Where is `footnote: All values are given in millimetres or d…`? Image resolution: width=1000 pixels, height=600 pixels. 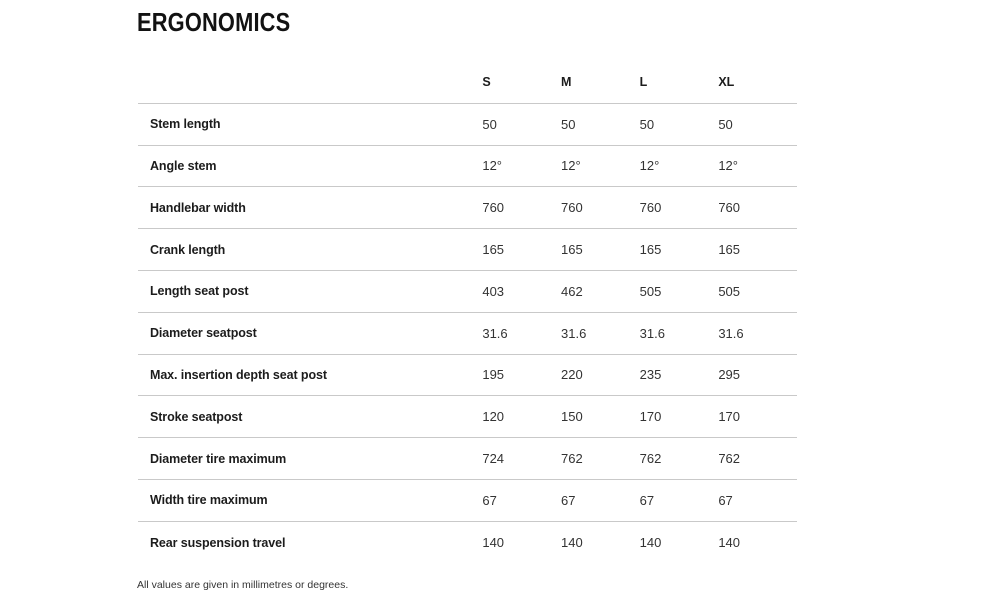 footnote: All values are given in millimetres or d… is located at coordinates (243, 585).